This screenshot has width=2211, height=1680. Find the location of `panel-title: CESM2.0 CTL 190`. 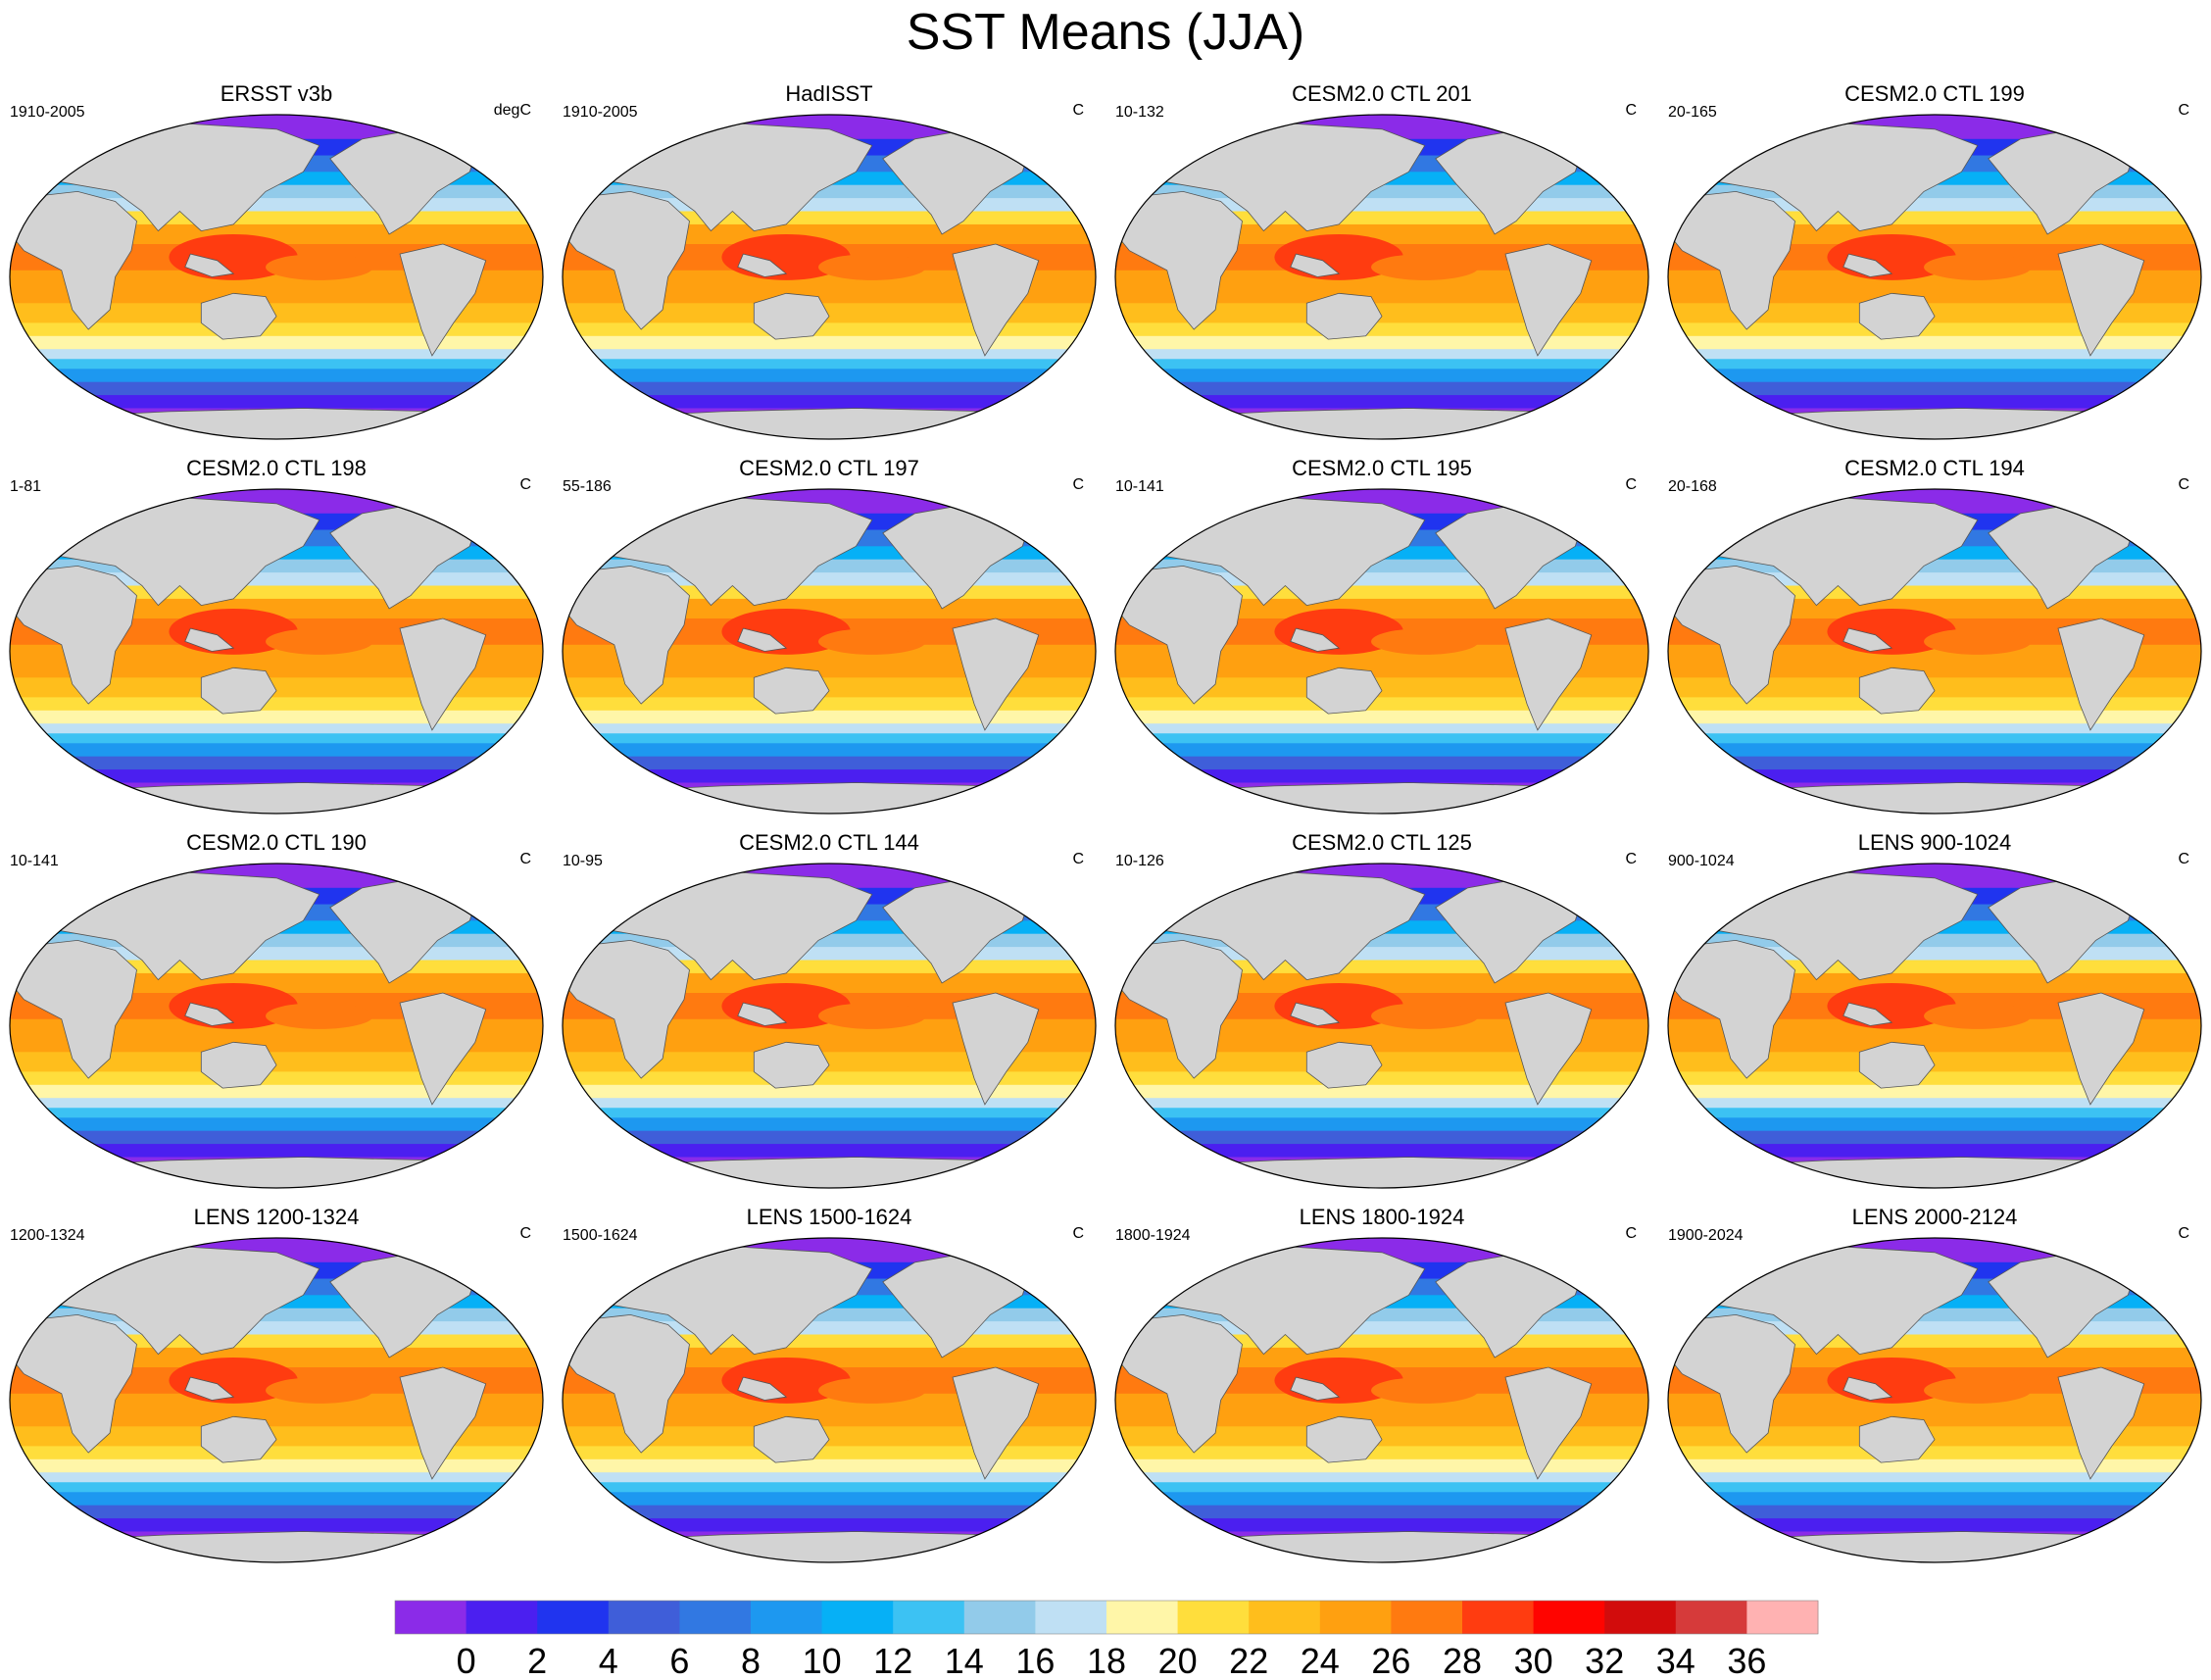

panel-title: CESM2.0 CTL 190 is located at coordinates (276, 842).